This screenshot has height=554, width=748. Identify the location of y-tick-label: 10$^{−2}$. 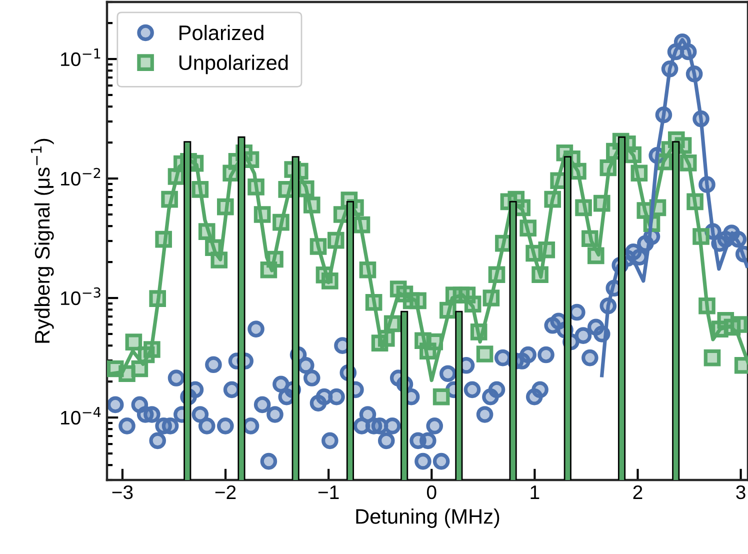
(80, 177).